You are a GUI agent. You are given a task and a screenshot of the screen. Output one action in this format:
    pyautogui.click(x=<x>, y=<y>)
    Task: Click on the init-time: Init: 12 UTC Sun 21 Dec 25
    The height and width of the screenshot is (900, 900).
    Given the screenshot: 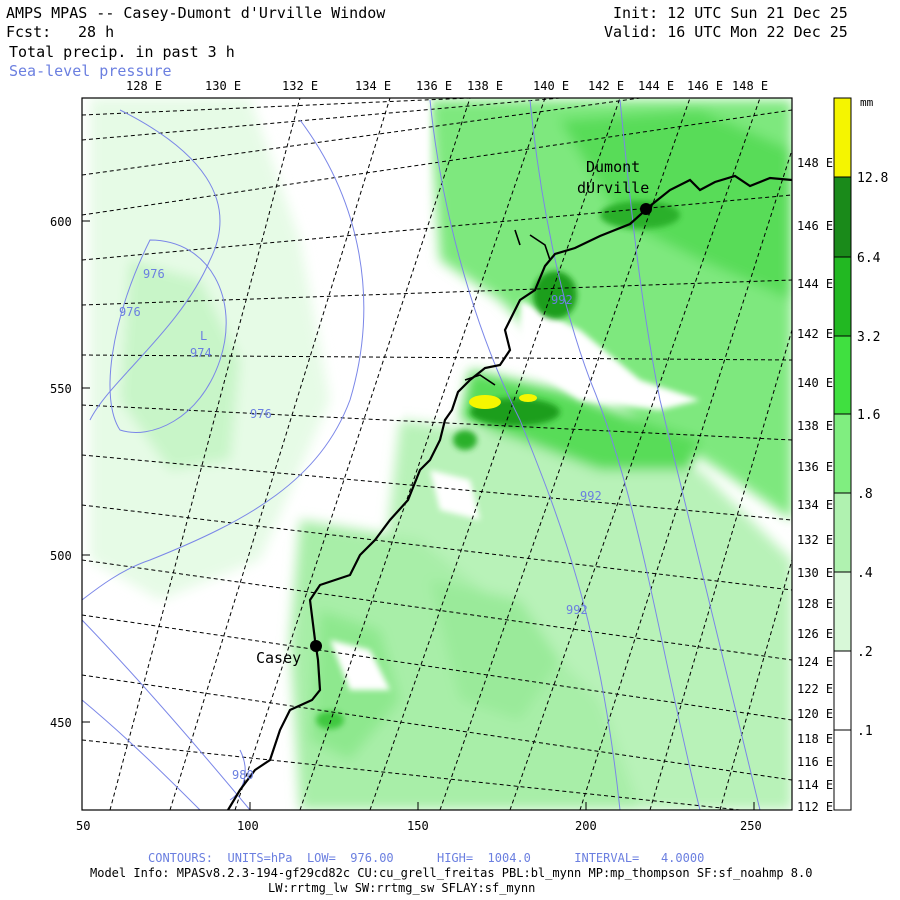 What is the action you would take?
    pyautogui.click(x=730, y=13)
    